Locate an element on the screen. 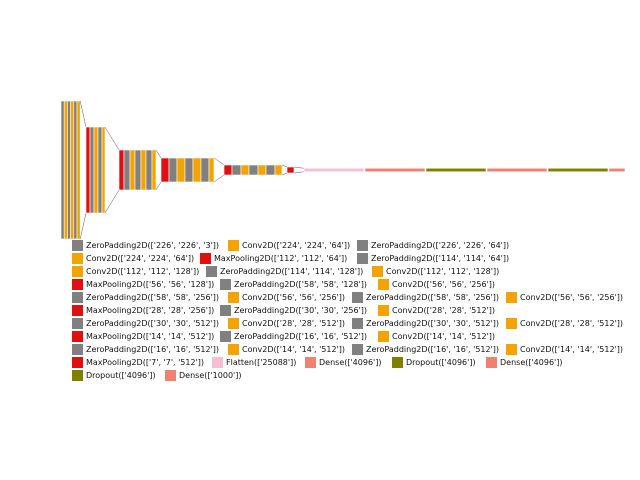 This screenshot has height=480, width=640. legend-item: MaxPooling2D(['28', '28', '256']) is located at coordinates (143, 310).